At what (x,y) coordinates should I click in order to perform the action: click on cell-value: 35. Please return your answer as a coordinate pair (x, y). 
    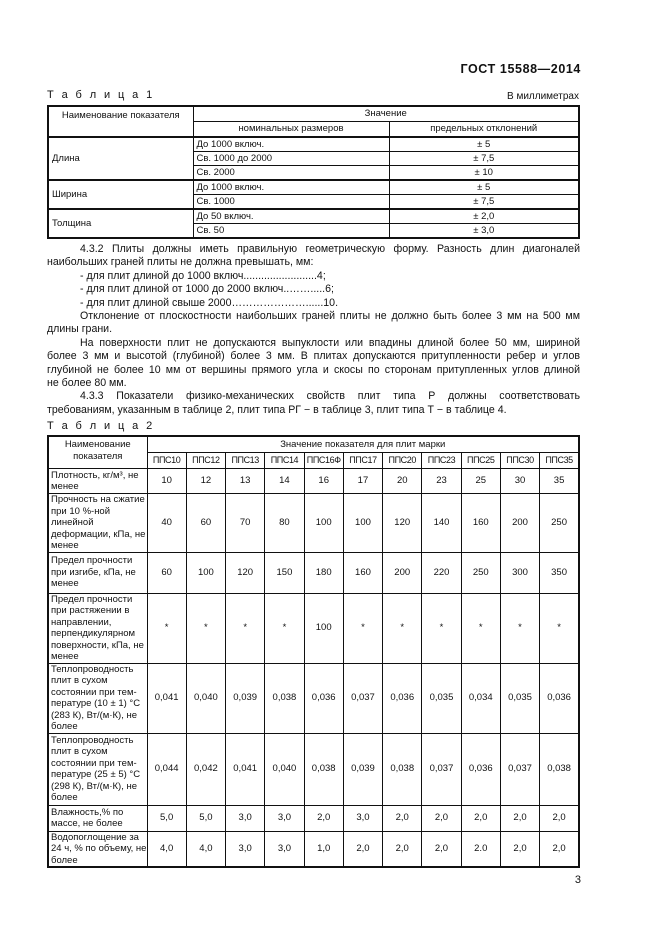
    Looking at the image, I should click on (559, 481).